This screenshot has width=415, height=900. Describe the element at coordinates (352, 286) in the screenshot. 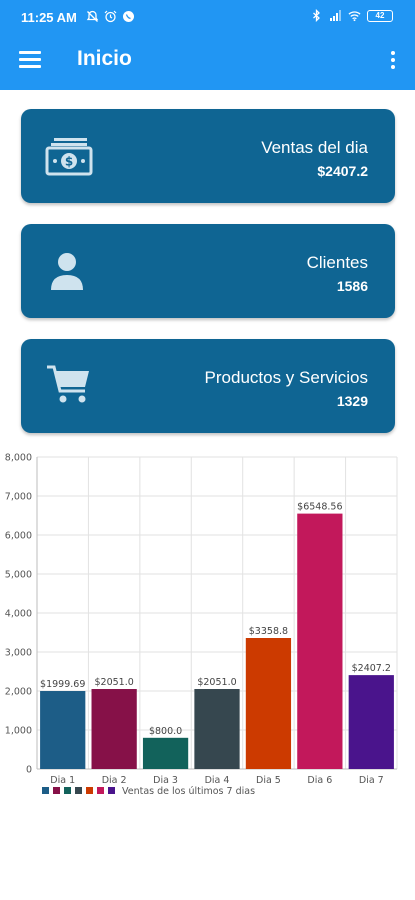

I see `clients-value: 1586` at that location.